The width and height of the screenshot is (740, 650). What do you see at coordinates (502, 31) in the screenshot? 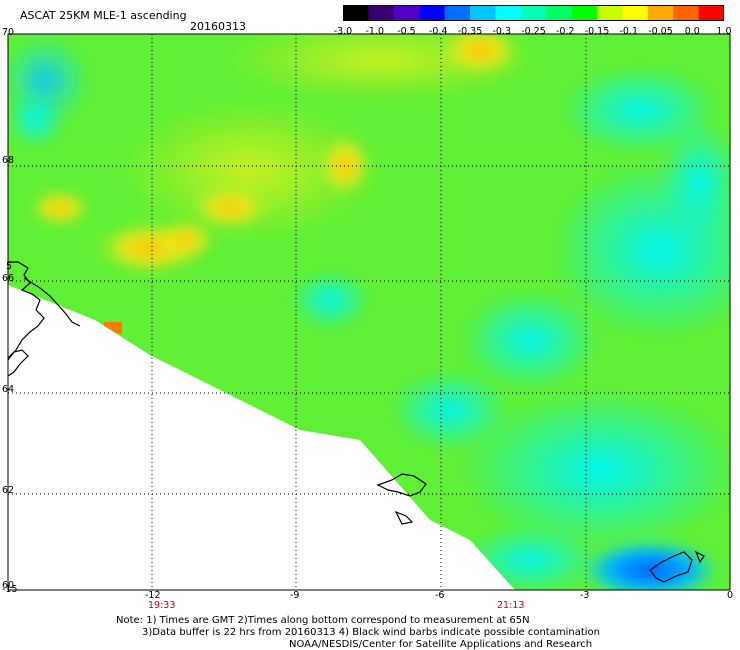
I see `colorbar-label: -0.3` at bounding box center [502, 31].